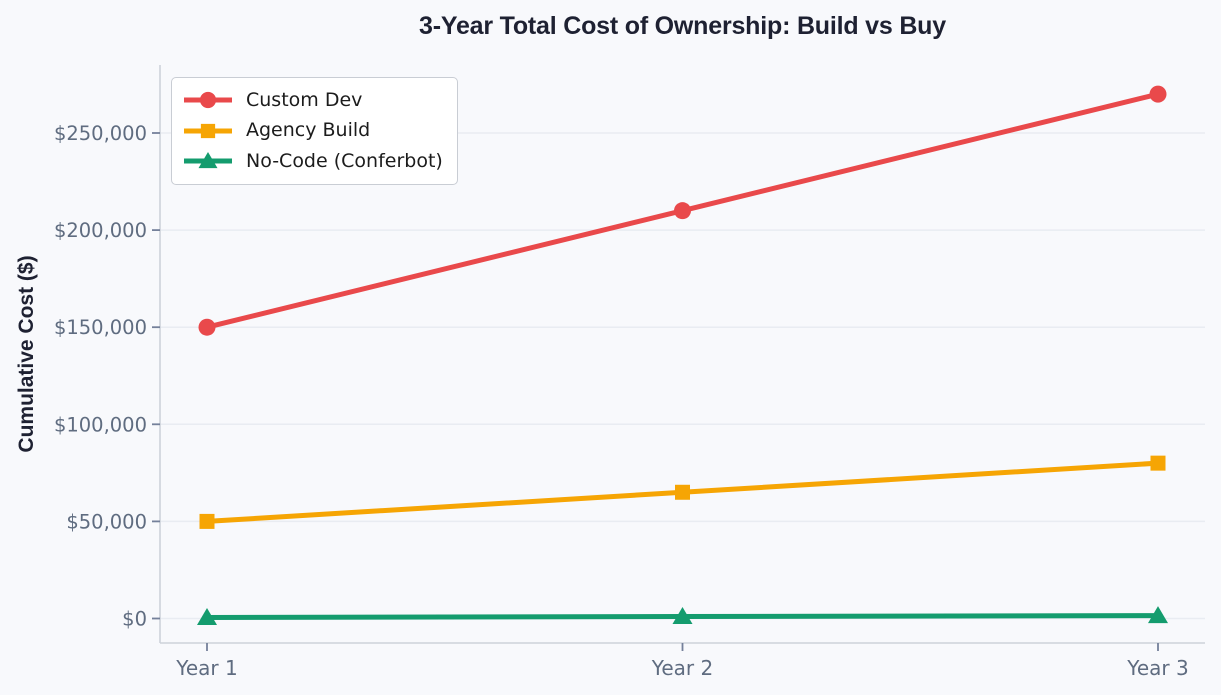 The width and height of the screenshot is (1221, 695). I want to click on legend-item-custom-dev: Custom Dev, so click(312, 100).